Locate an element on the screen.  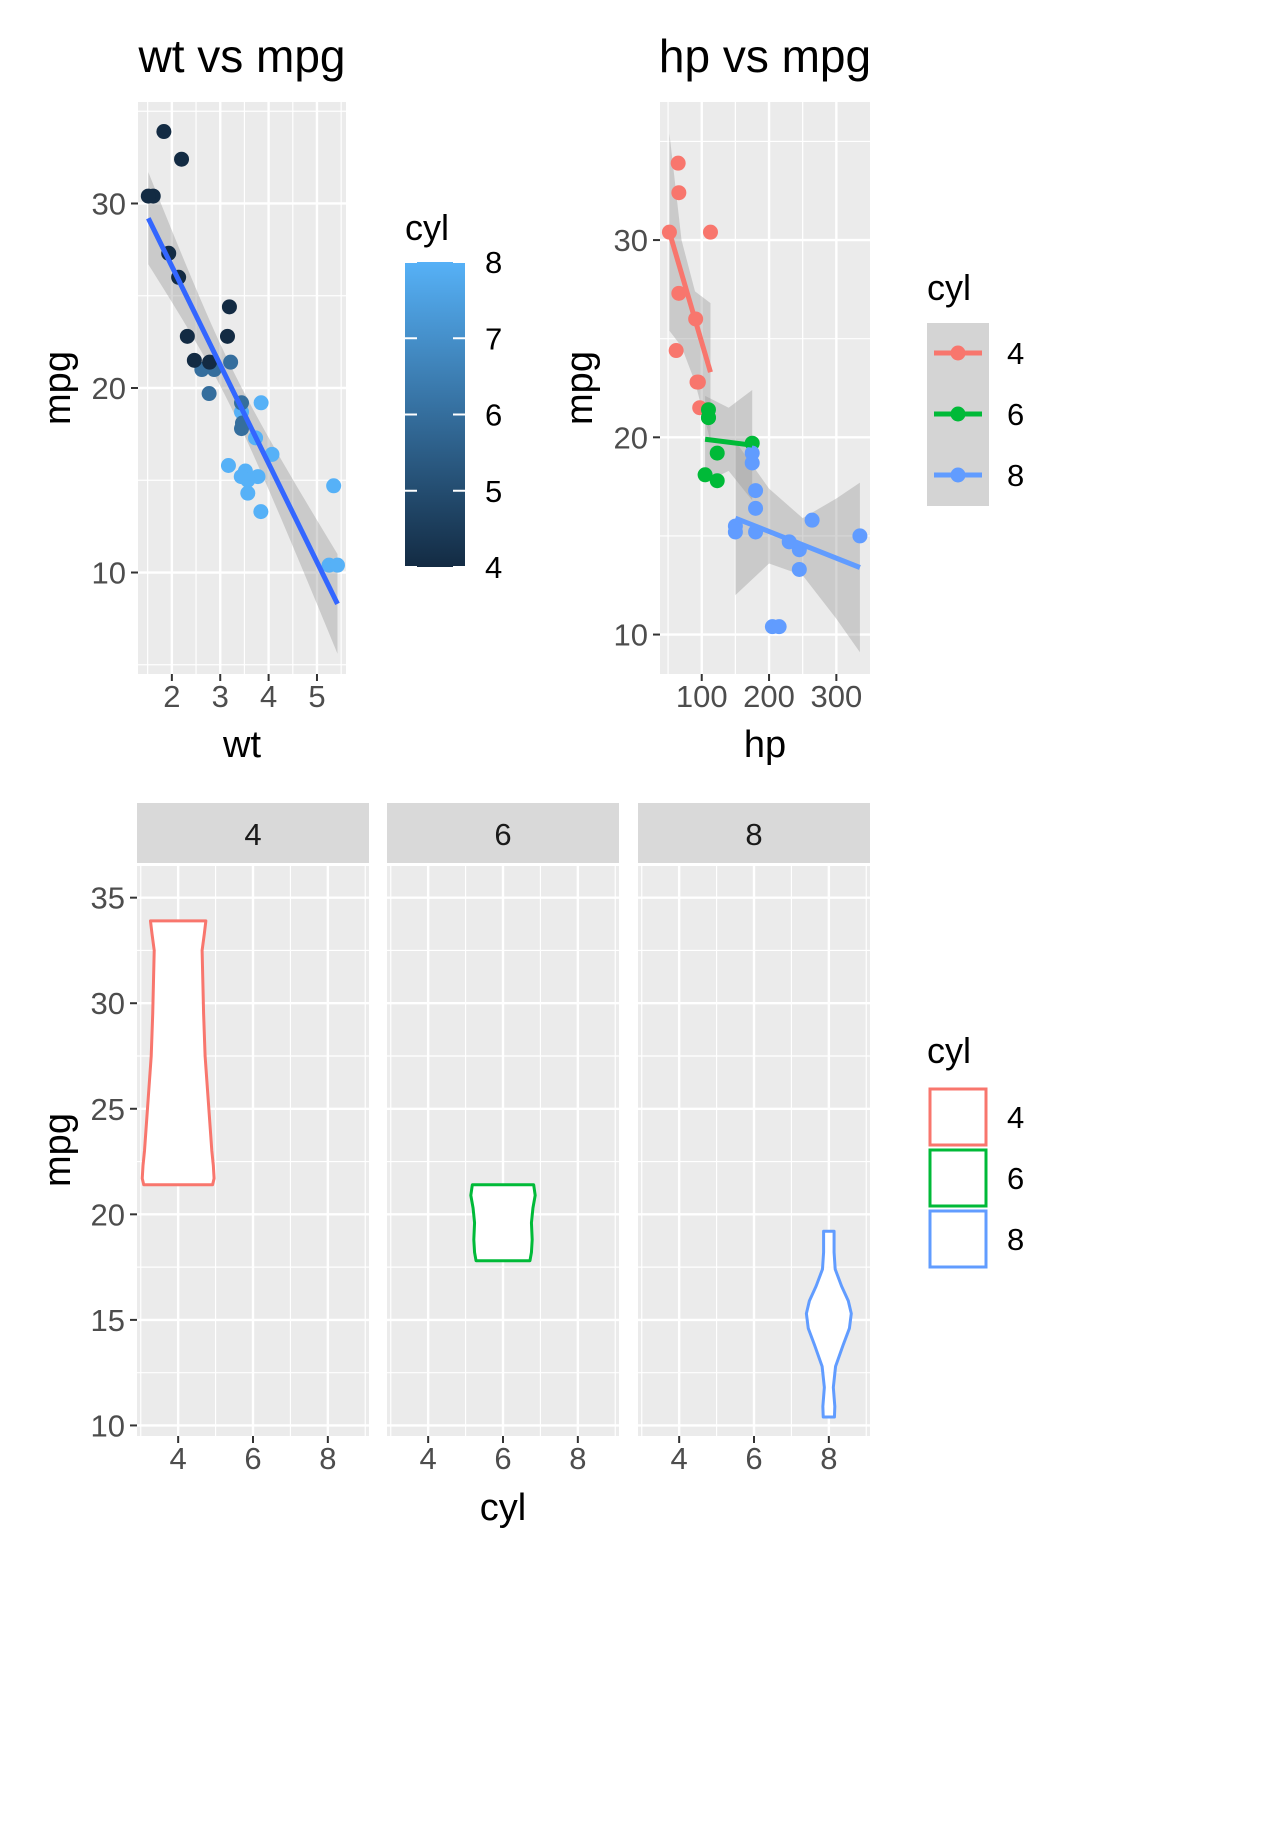
chart-title: hp vs mpg is located at coordinates (765, 56).